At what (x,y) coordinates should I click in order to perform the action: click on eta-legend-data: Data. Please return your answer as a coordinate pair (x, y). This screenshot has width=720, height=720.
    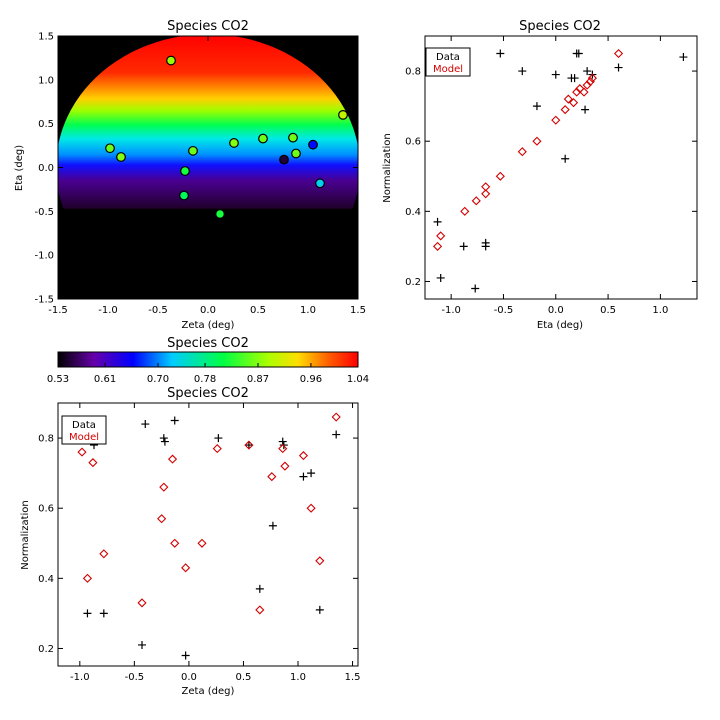
    Looking at the image, I should click on (448, 57).